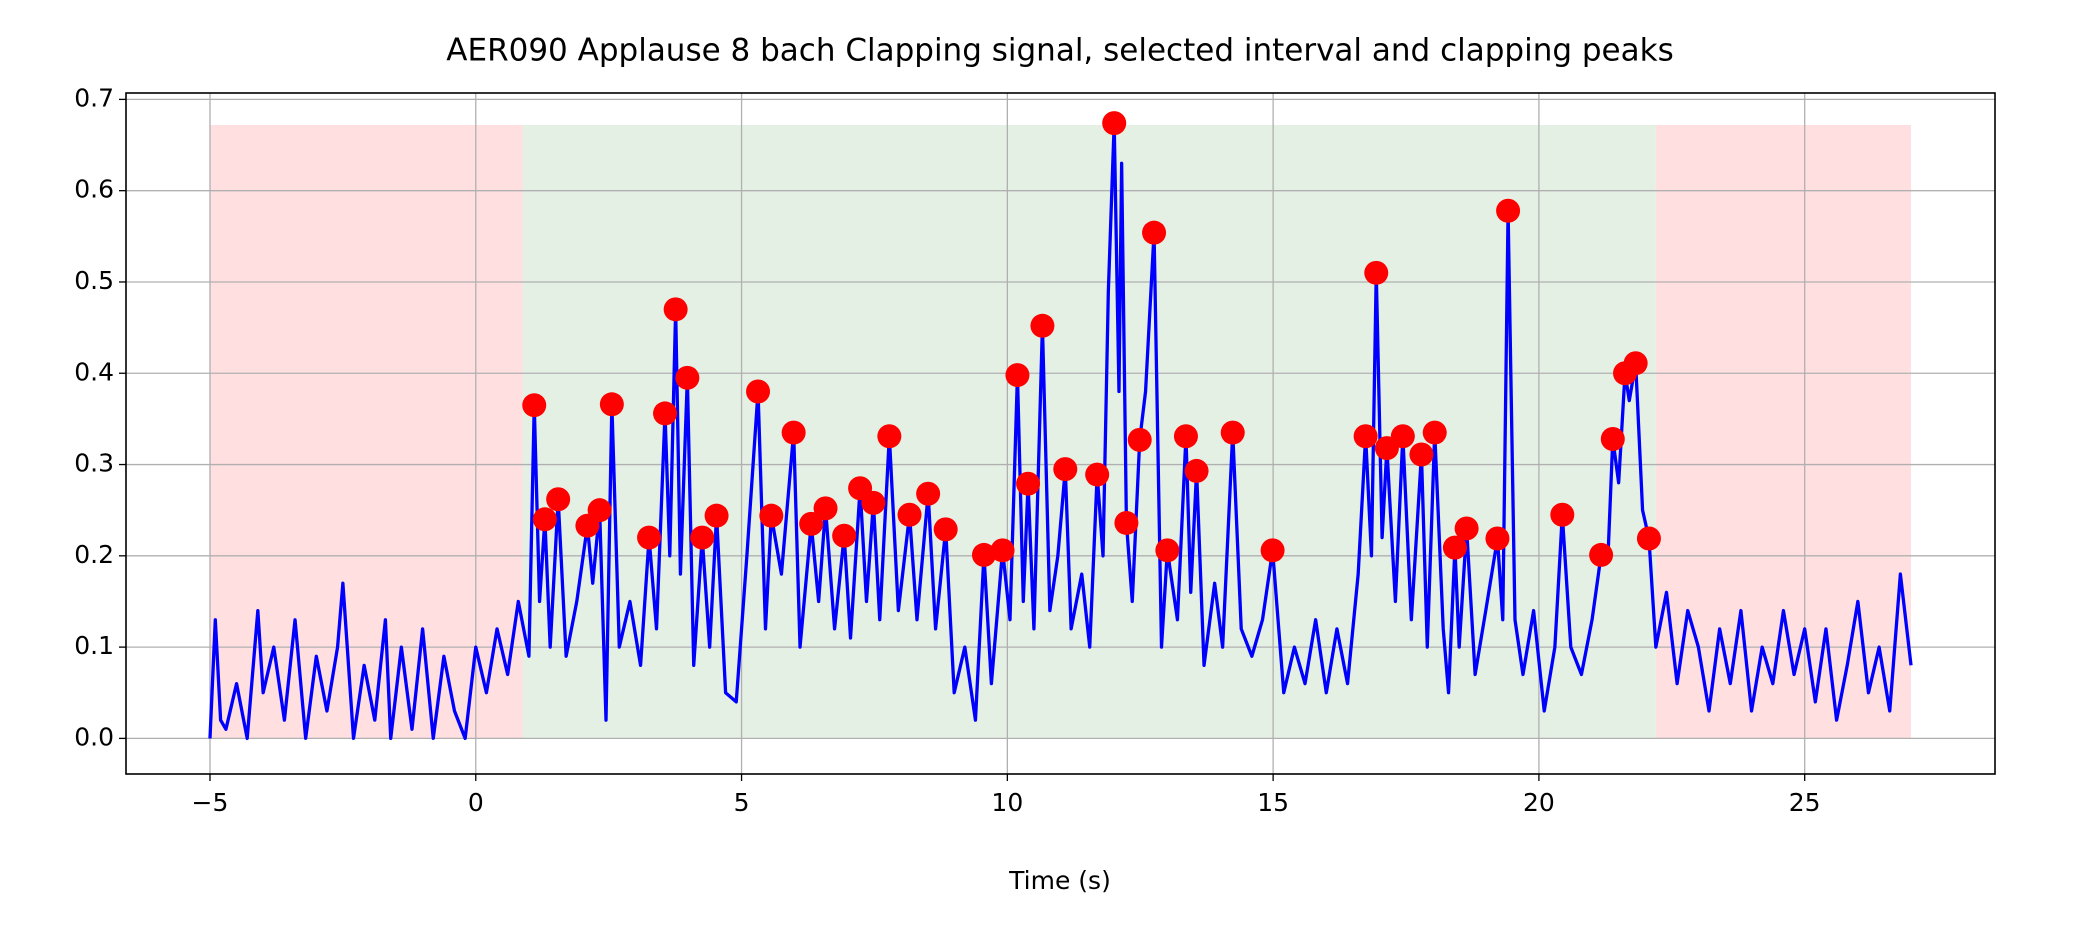  What do you see at coordinates (1539, 802) in the screenshot?
I see `x-tick-label: 20` at bounding box center [1539, 802].